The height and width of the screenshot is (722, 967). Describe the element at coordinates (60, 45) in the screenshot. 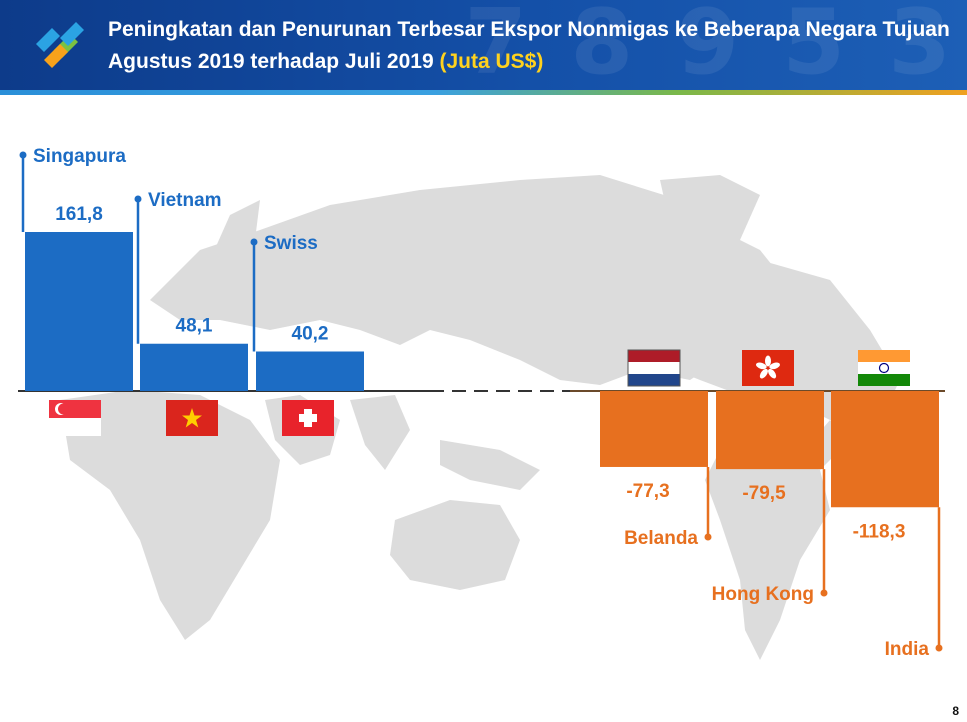

I see `bps-logo-icon` at that location.